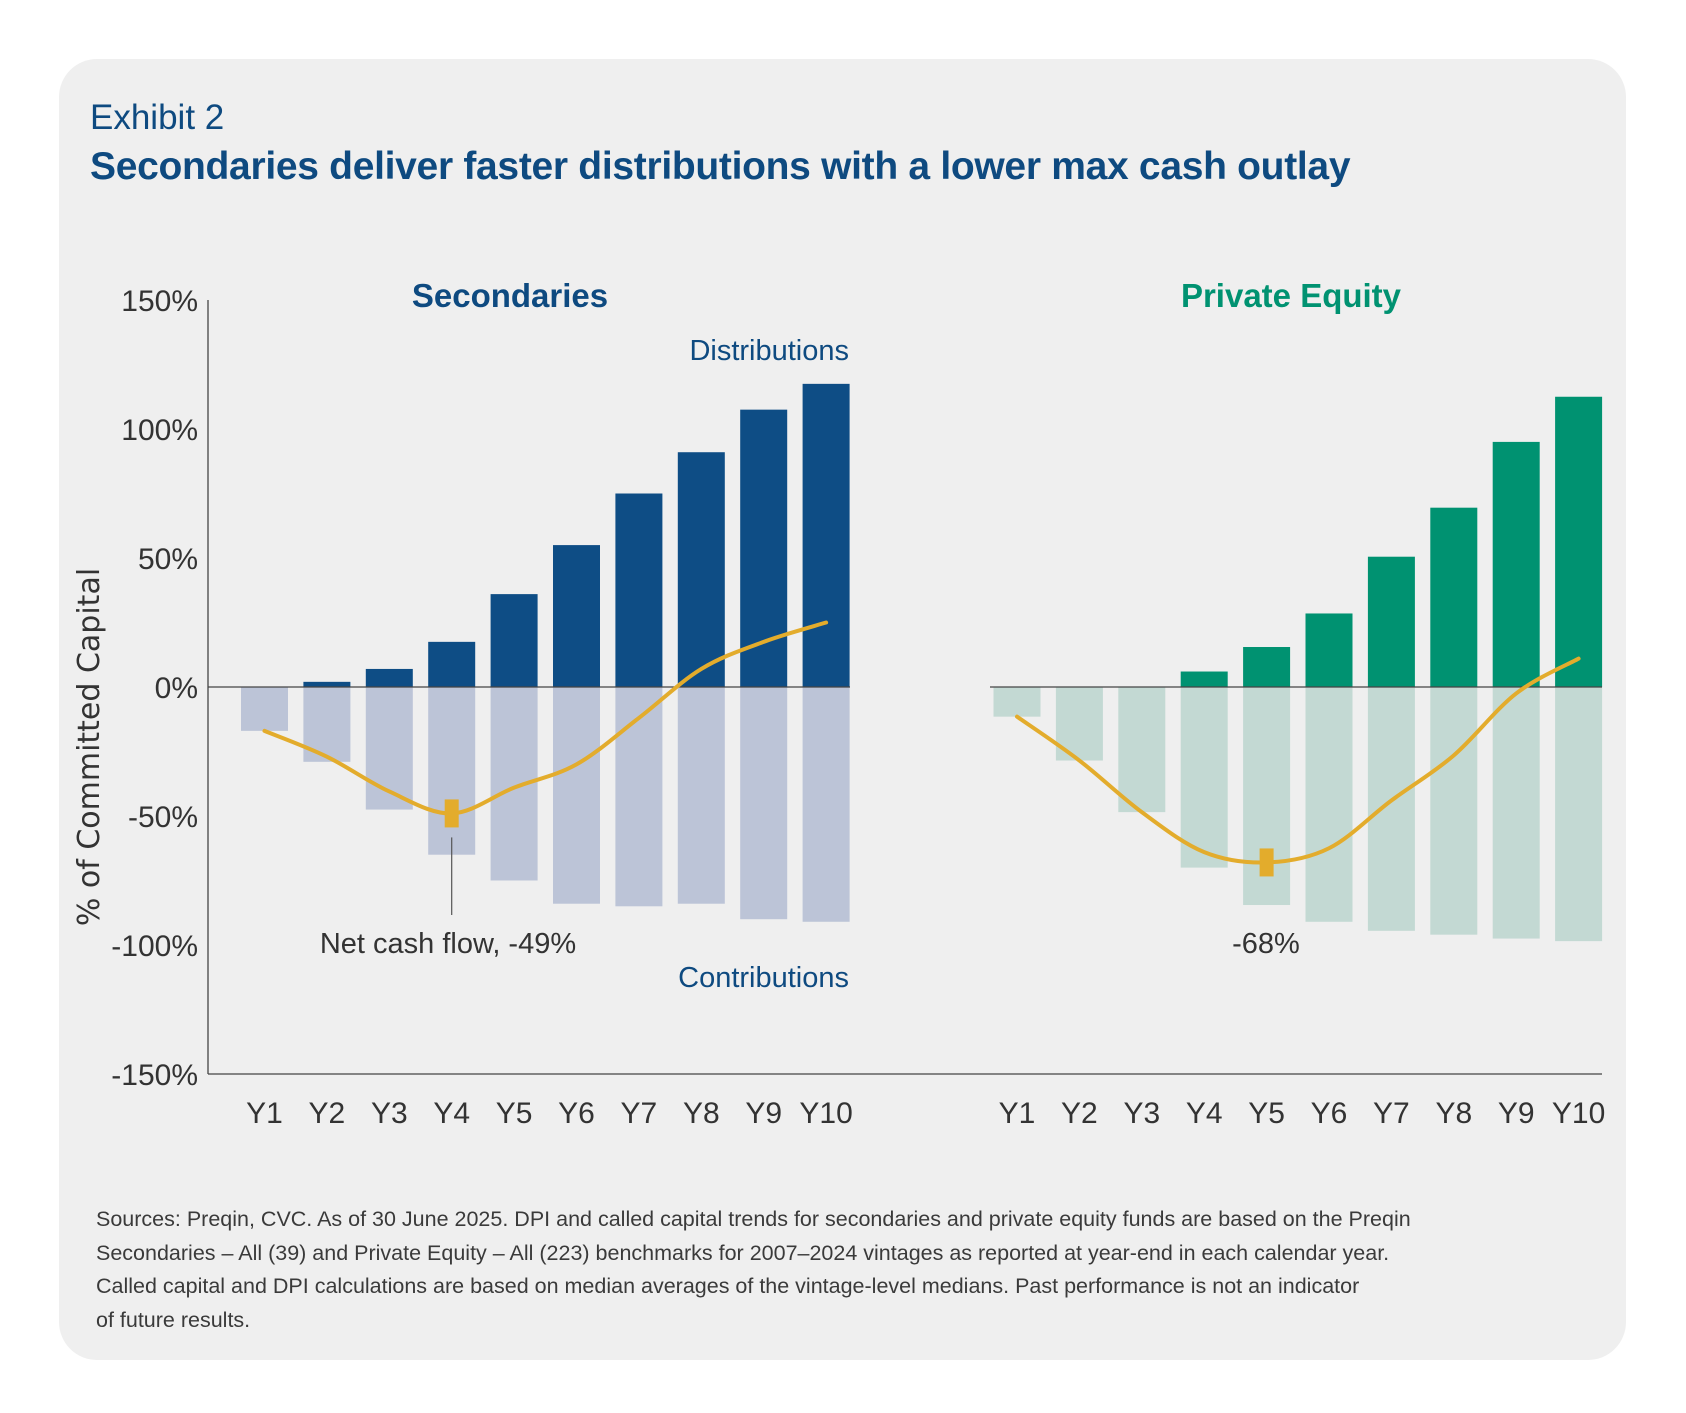 The width and height of the screenshot is (1686, 1413). I want to click on annotation-distributions: Distributions, so click(769, 351).